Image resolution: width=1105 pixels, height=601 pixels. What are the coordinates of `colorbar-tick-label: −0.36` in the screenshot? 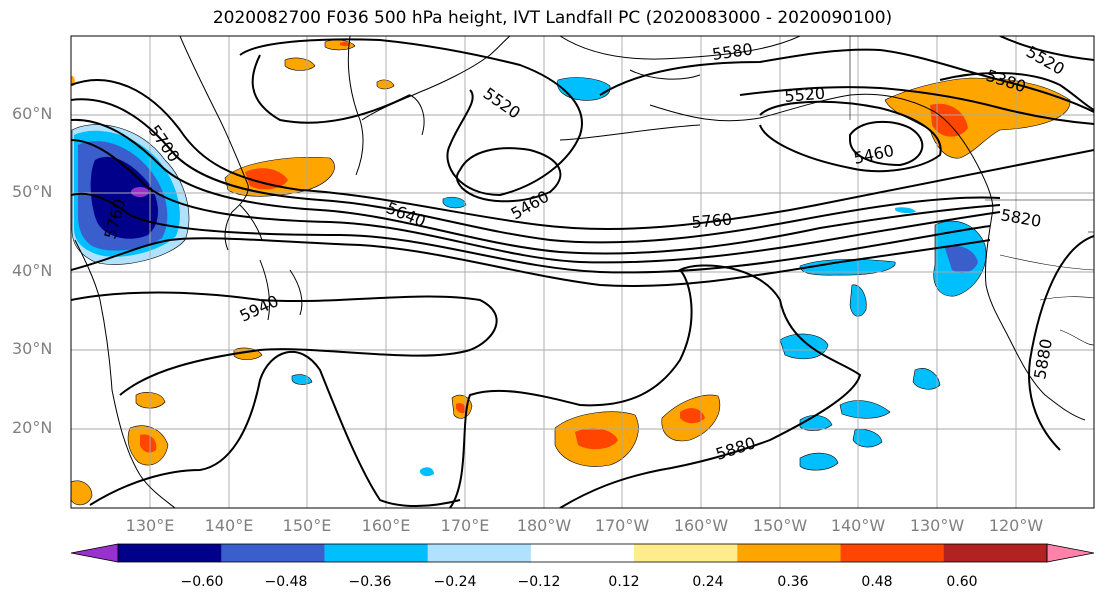 It's located at (370, 582).